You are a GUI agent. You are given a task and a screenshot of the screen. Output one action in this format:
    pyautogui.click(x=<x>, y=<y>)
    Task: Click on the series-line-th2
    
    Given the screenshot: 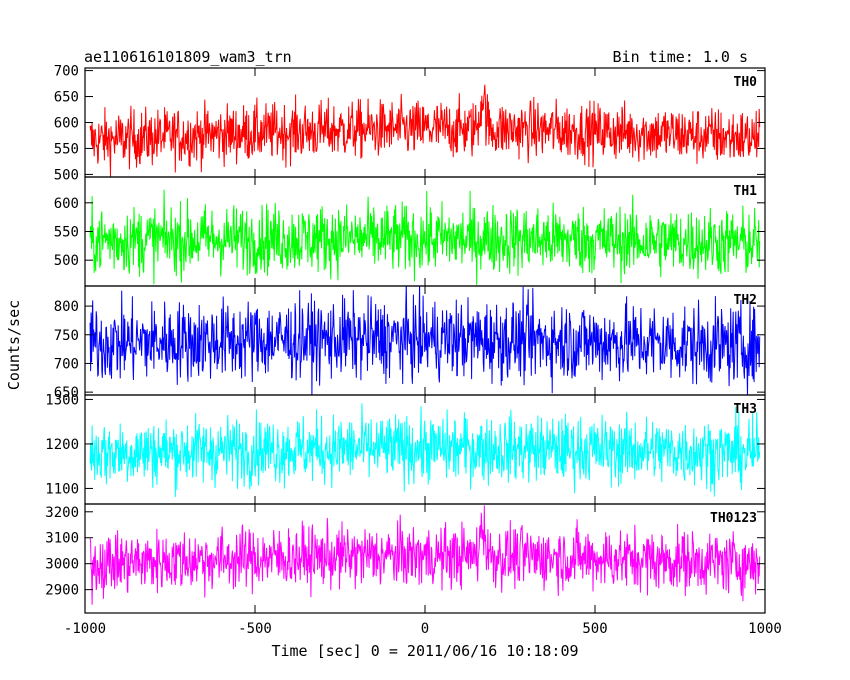 What is the action you would take?
    pyautogui.click(x=425, y=340)
    